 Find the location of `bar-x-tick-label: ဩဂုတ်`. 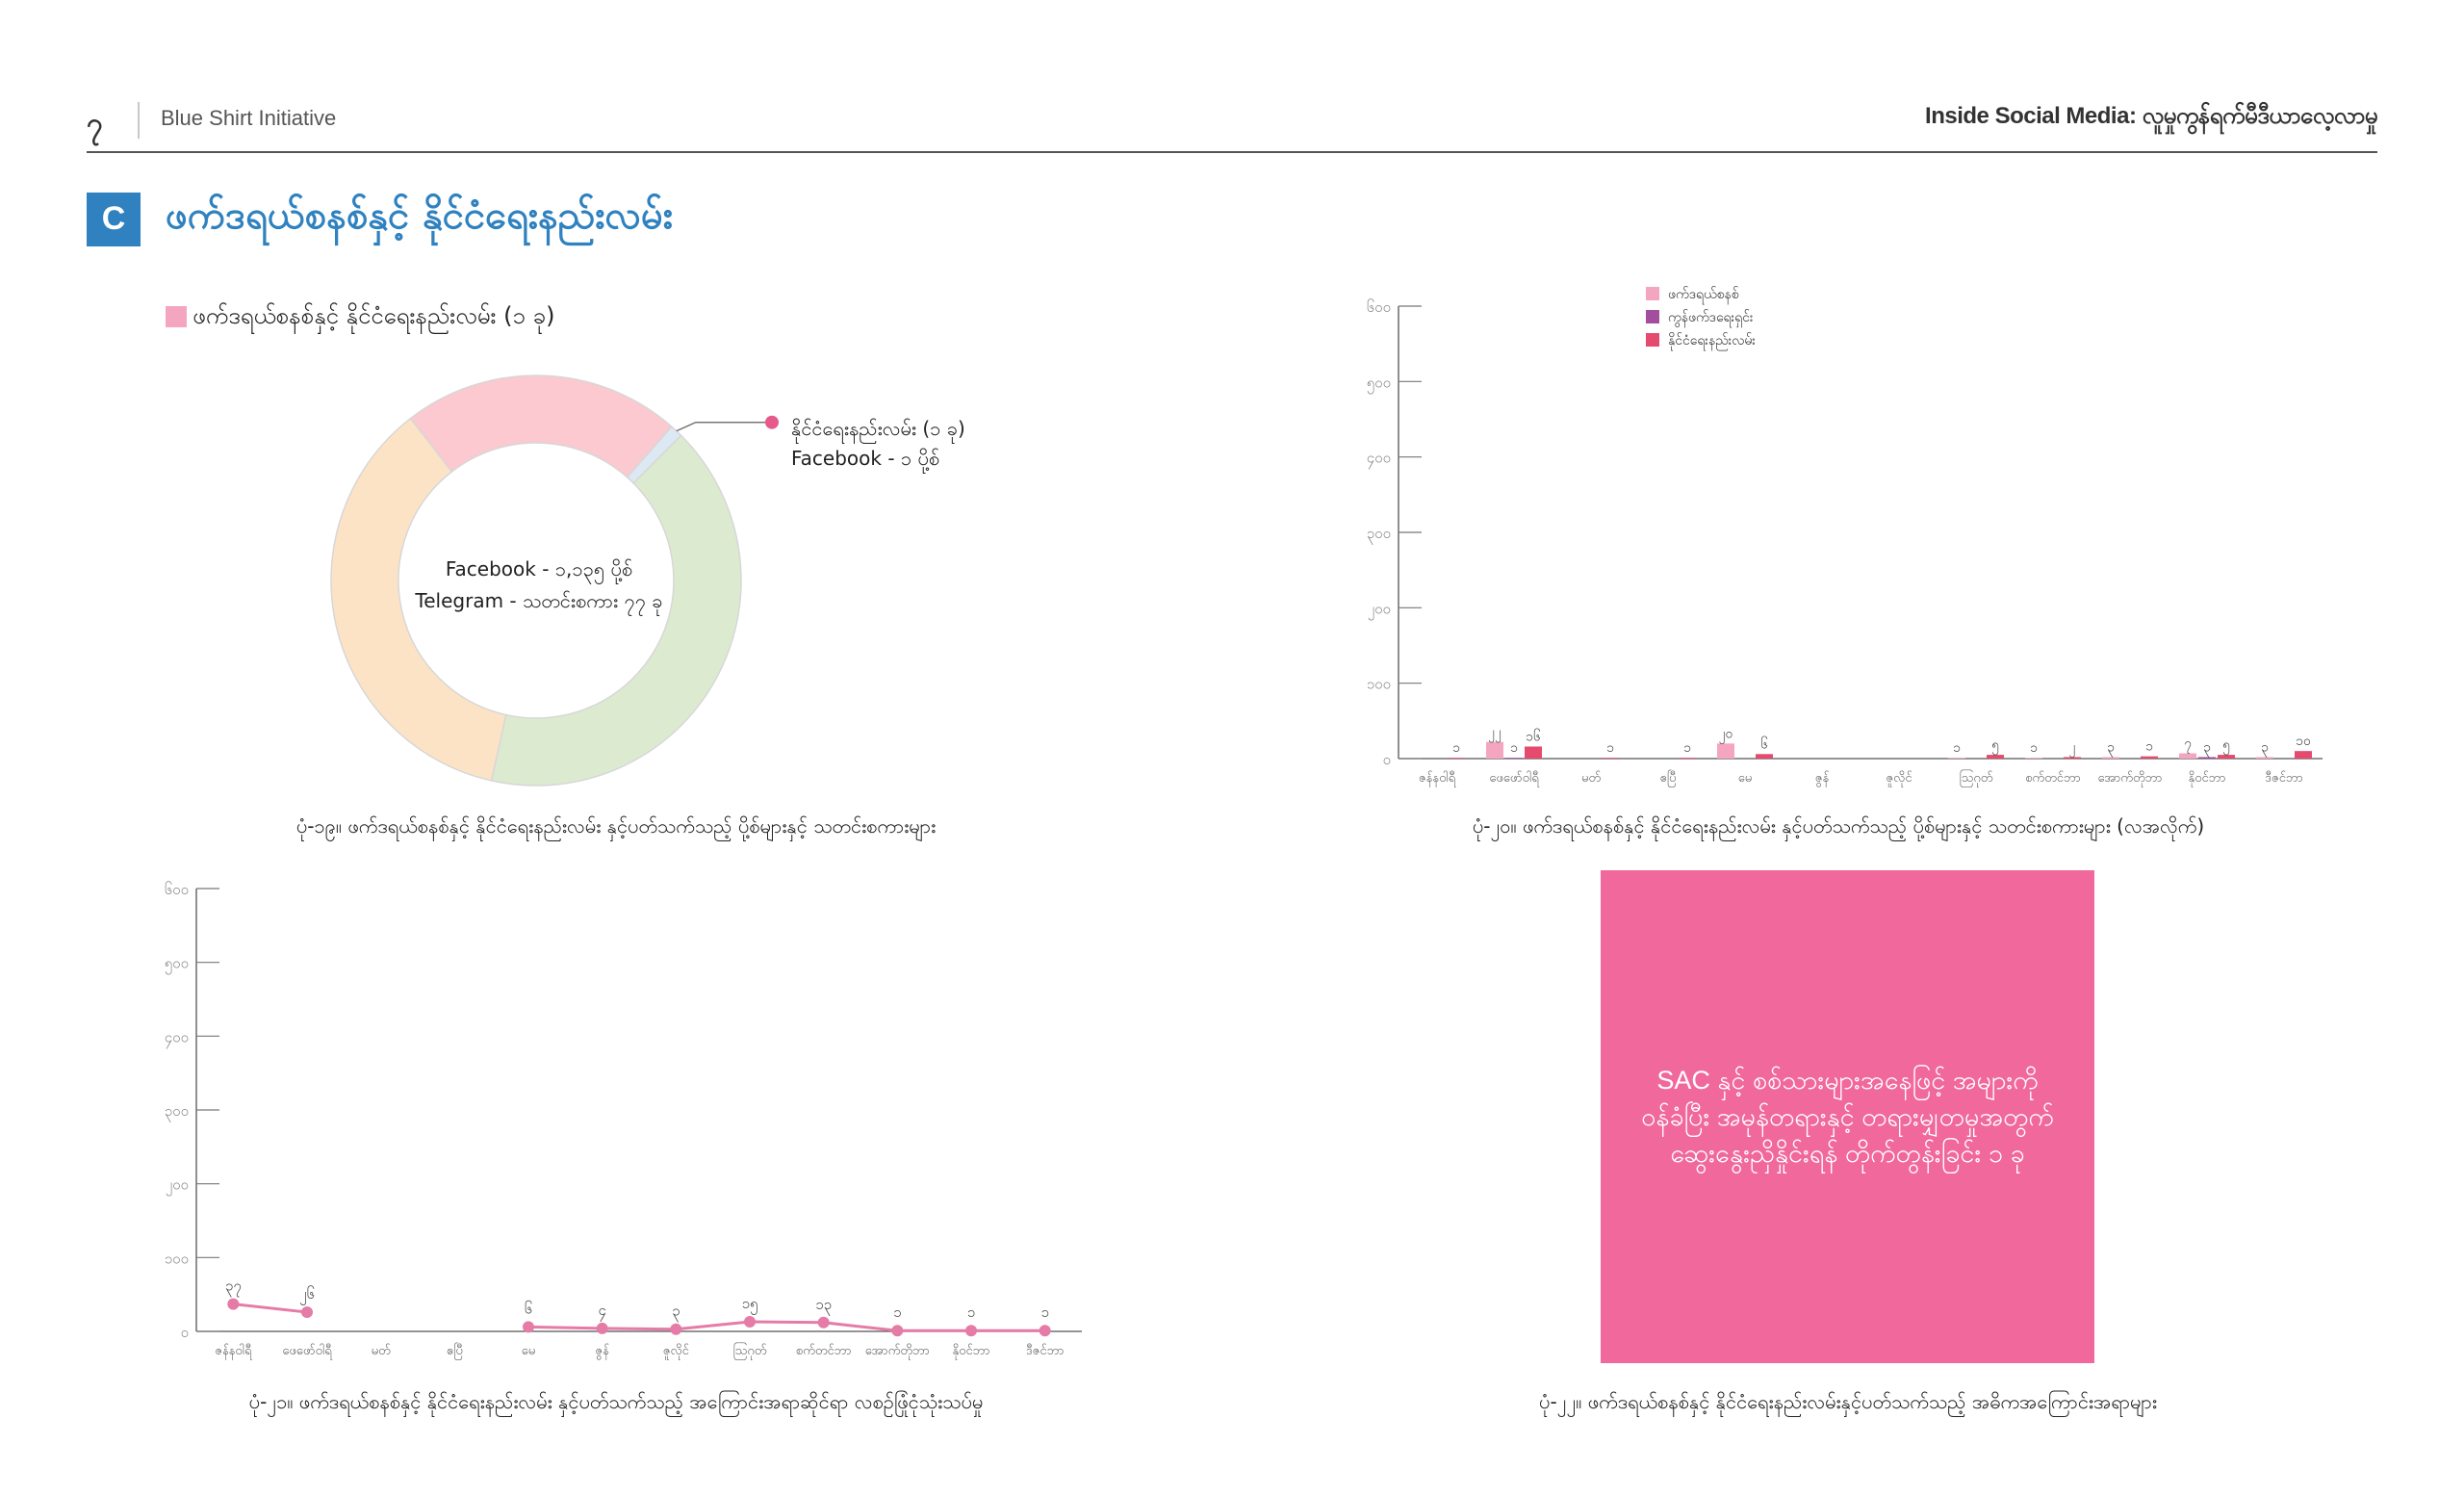

bar-x-tick-label: ဩဂုတ် is located at coordinates (1976, 778).